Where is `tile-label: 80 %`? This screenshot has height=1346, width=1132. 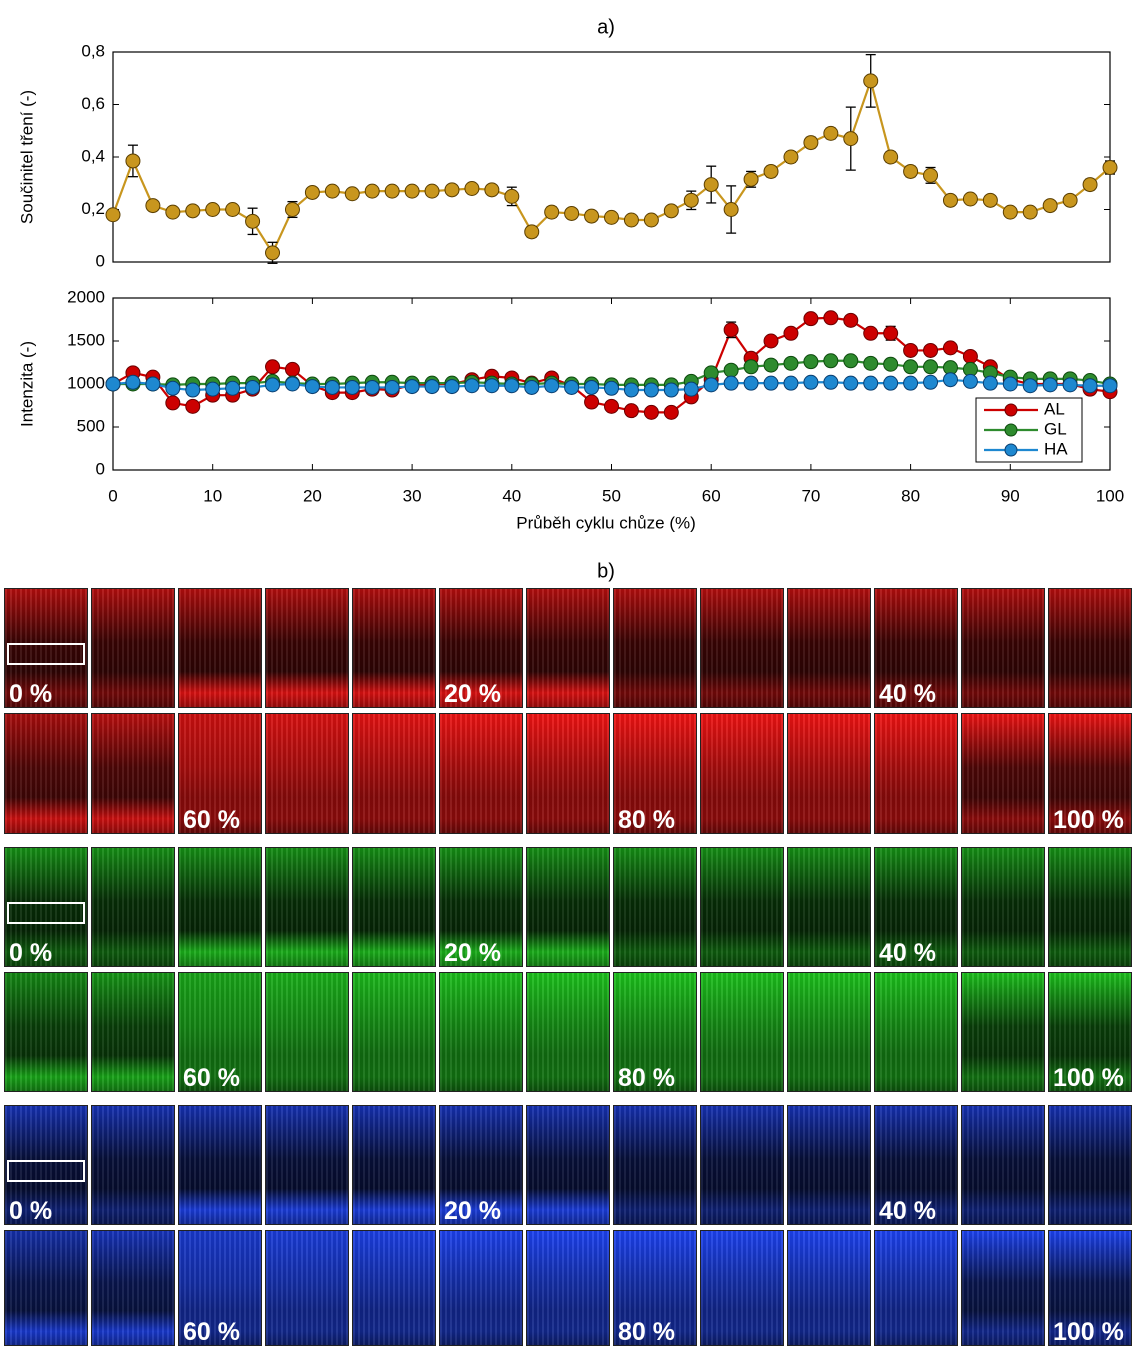 tile-label: 80 % is located at coordinates (646, 820).